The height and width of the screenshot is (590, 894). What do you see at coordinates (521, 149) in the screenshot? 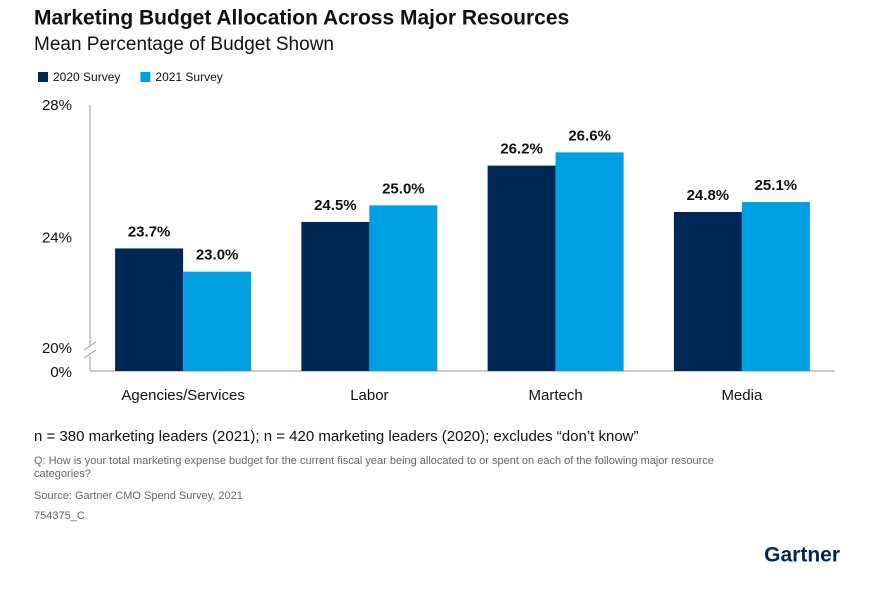
I see `value-label: 26.2%` at bounding box center [521, 149].